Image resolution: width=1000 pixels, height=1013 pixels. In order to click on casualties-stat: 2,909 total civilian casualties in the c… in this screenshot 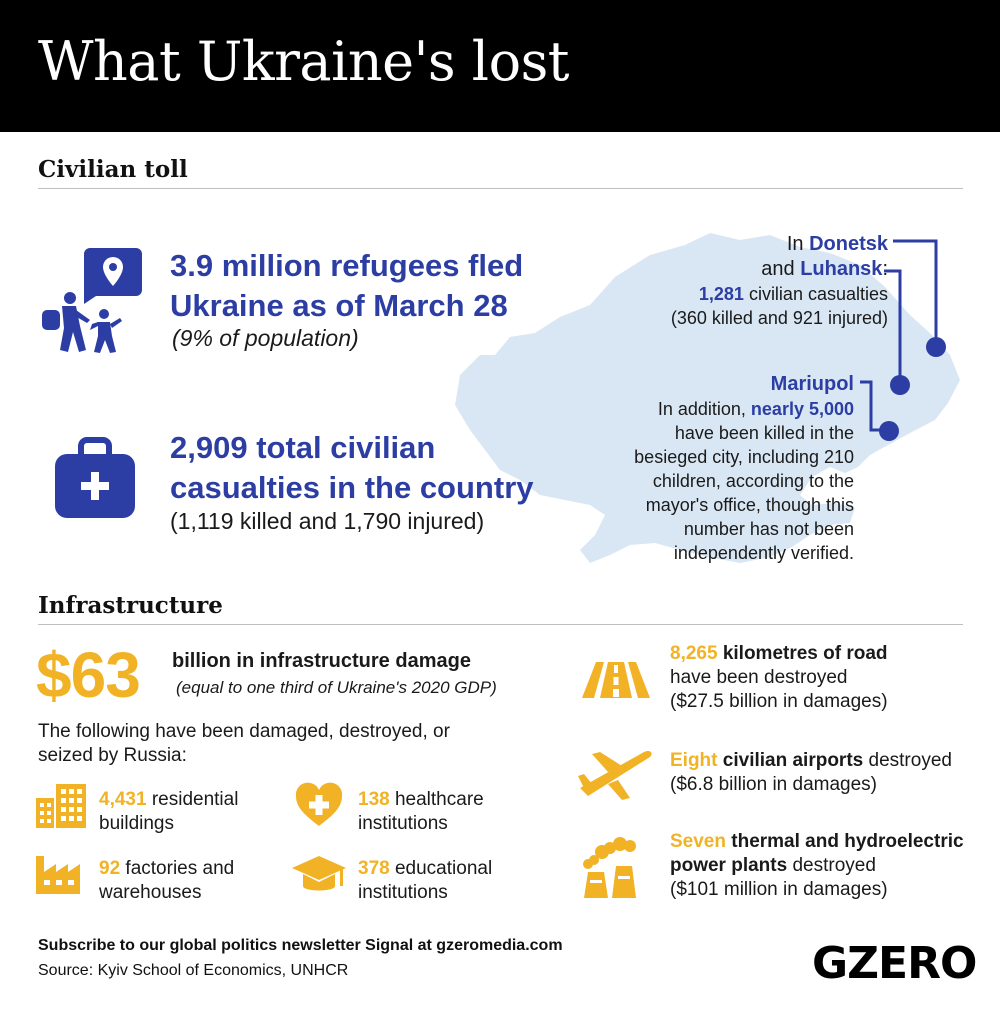, I will do `click(352, 468)`.